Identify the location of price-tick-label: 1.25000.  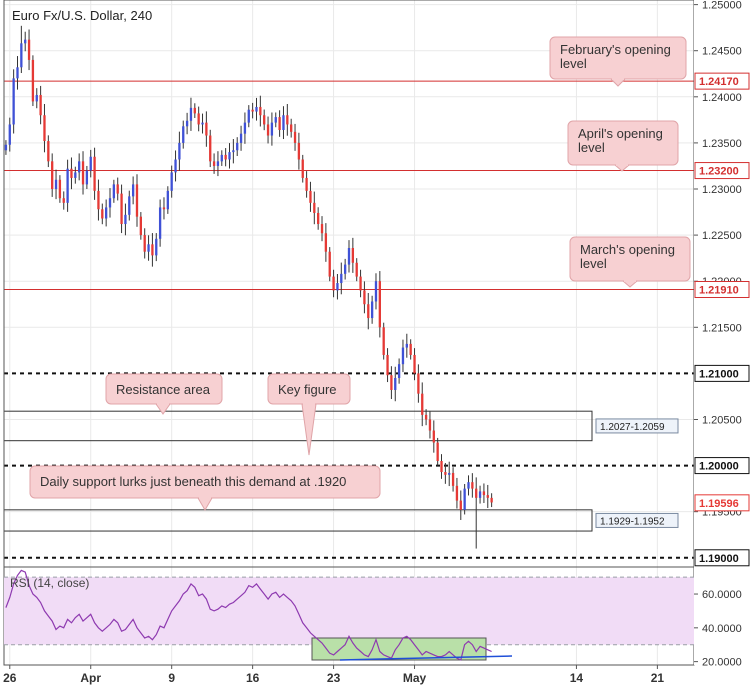
(722, 6).